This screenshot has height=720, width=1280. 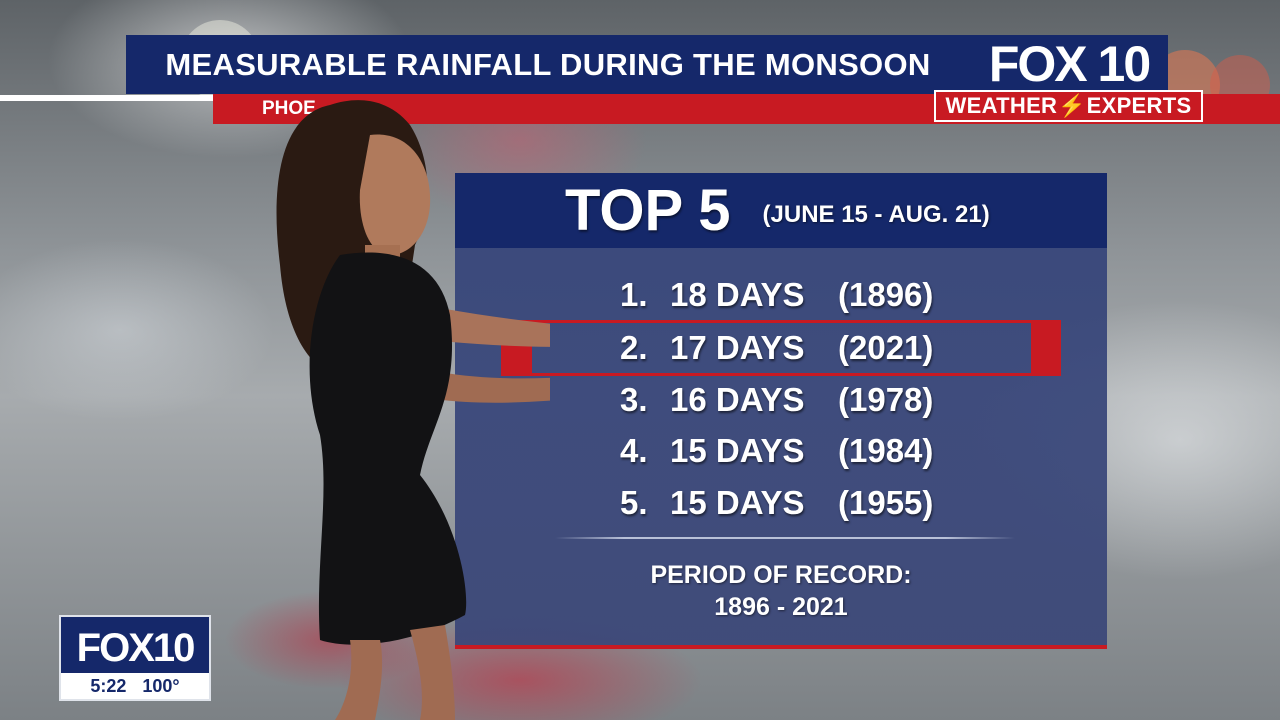 I want to click on weather-experts-tag: WEATHER ⚡ EXPERTS, so click(x=1068, y=106).